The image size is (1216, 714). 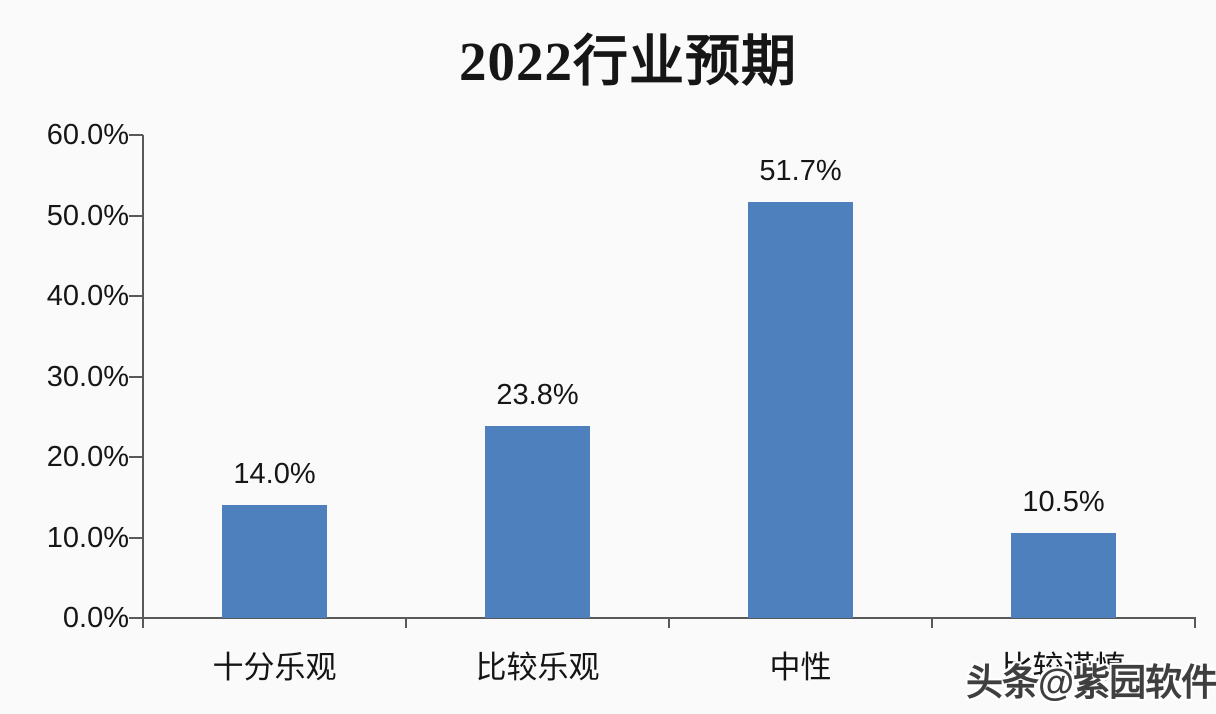 What do you see at coordinates (87, 296) in the screenshot?
I see `y-axis-tick-label: 40.0%` at bounding box center [87, 296].